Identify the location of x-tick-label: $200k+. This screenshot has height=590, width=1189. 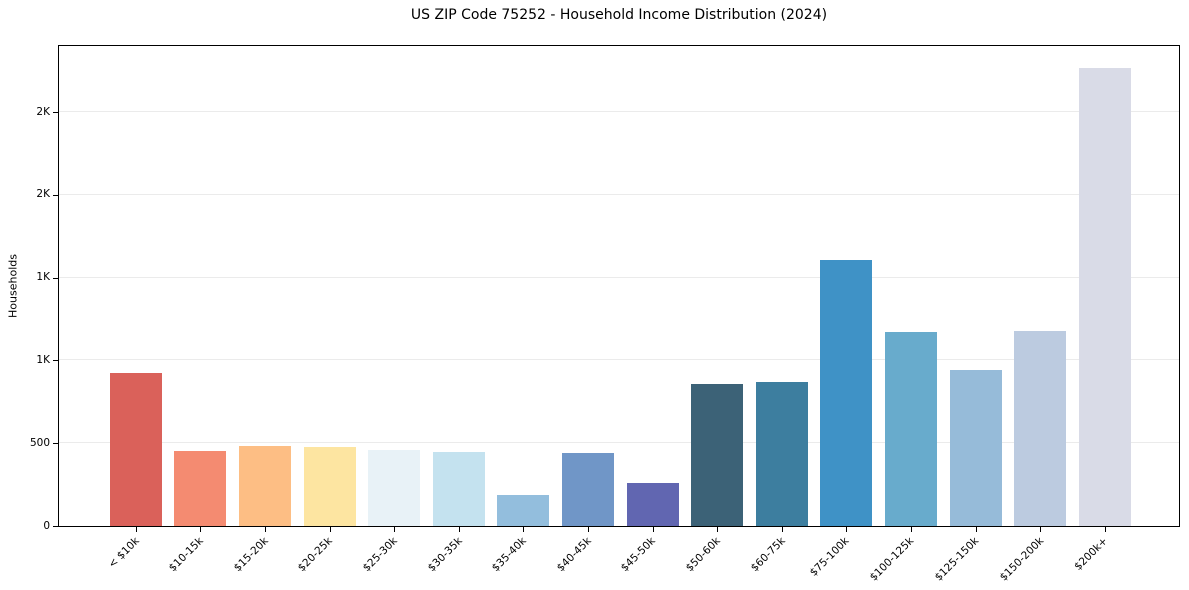
(1091, 554).